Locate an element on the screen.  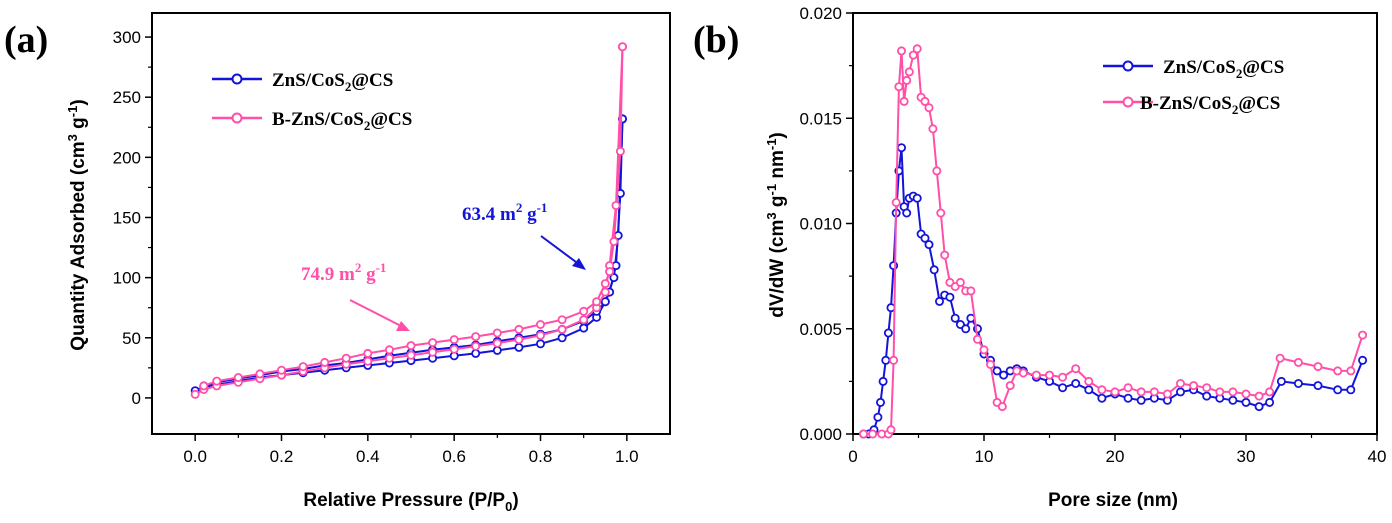
panel-b-label: (b) is located at coordinates (716, 40).